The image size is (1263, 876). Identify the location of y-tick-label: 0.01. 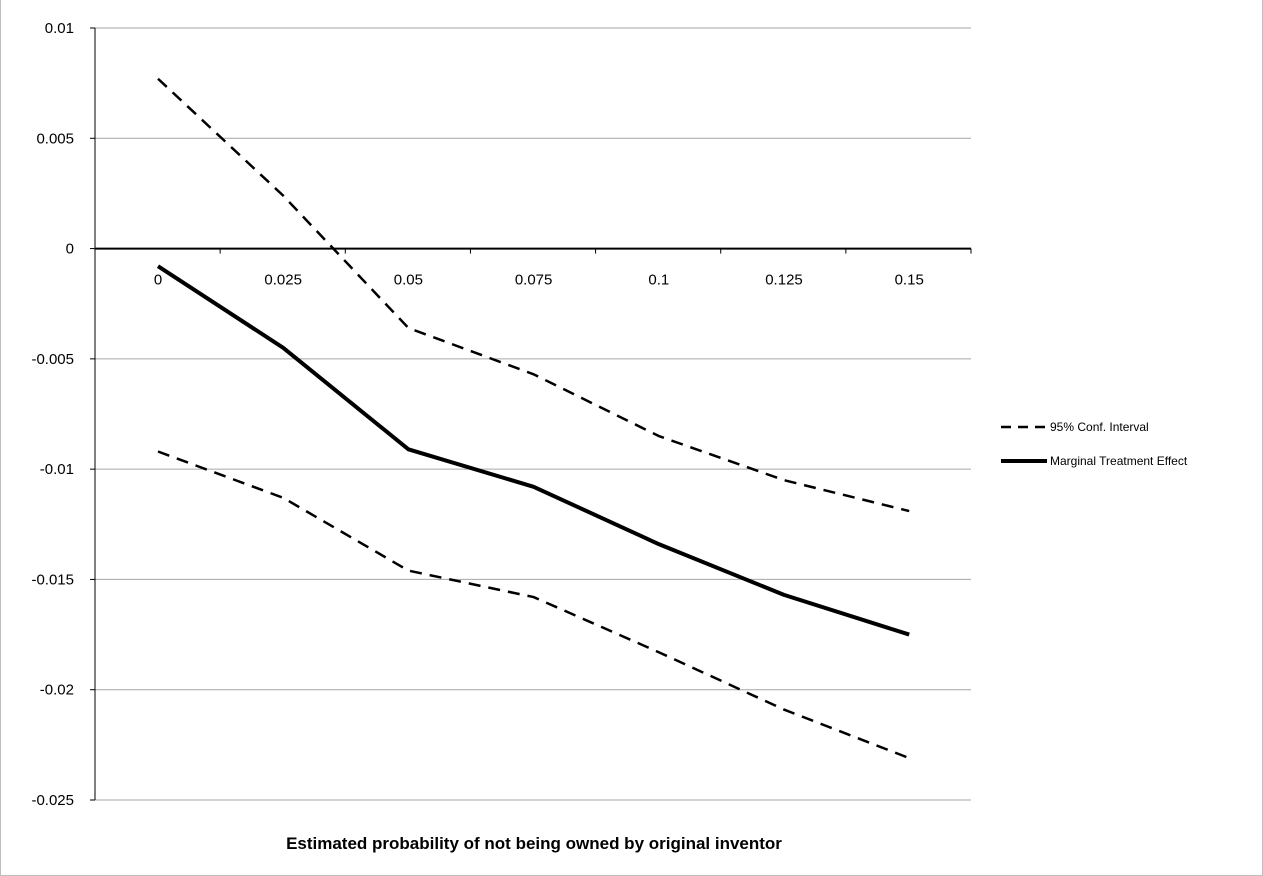
(59, 28).